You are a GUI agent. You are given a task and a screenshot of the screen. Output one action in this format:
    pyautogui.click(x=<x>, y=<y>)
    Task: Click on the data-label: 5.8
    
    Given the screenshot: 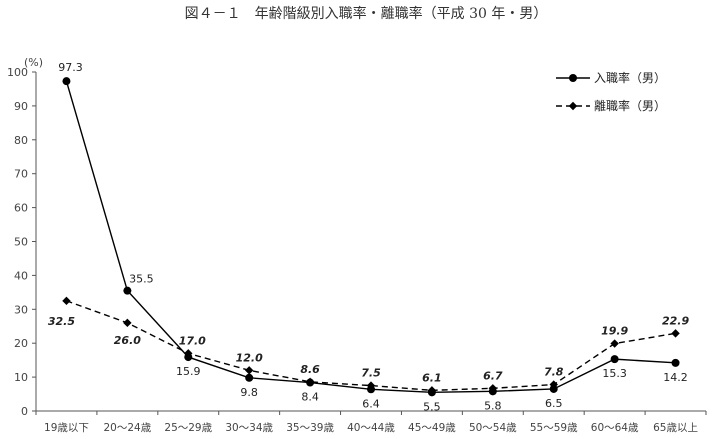 What is the action you would take?
    pyautogui.click(x=493, y=405)
    